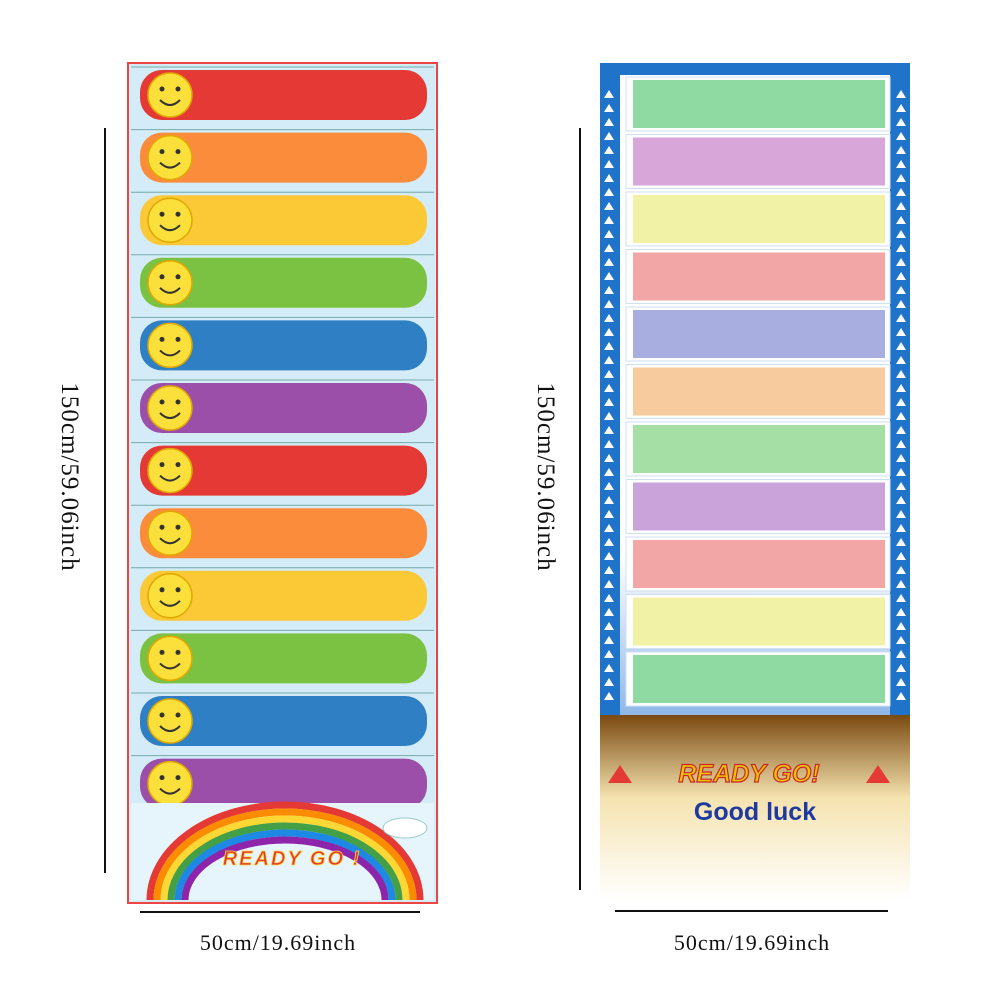 The image size is (1000, 1000). Describe the element at coordinates (292, 859) in the screenshot. I see `left-banner: READY GO !` at that location.